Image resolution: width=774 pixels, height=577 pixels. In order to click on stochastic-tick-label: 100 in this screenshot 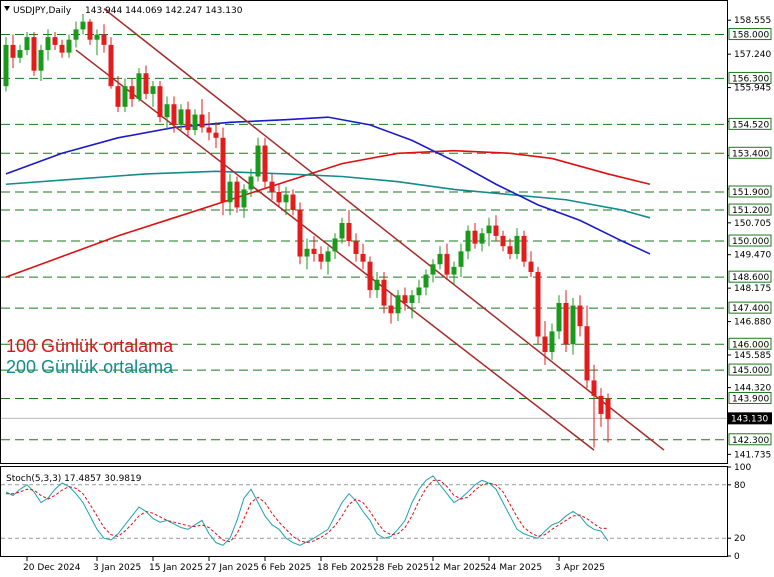, I will do `click(742, 468)`.